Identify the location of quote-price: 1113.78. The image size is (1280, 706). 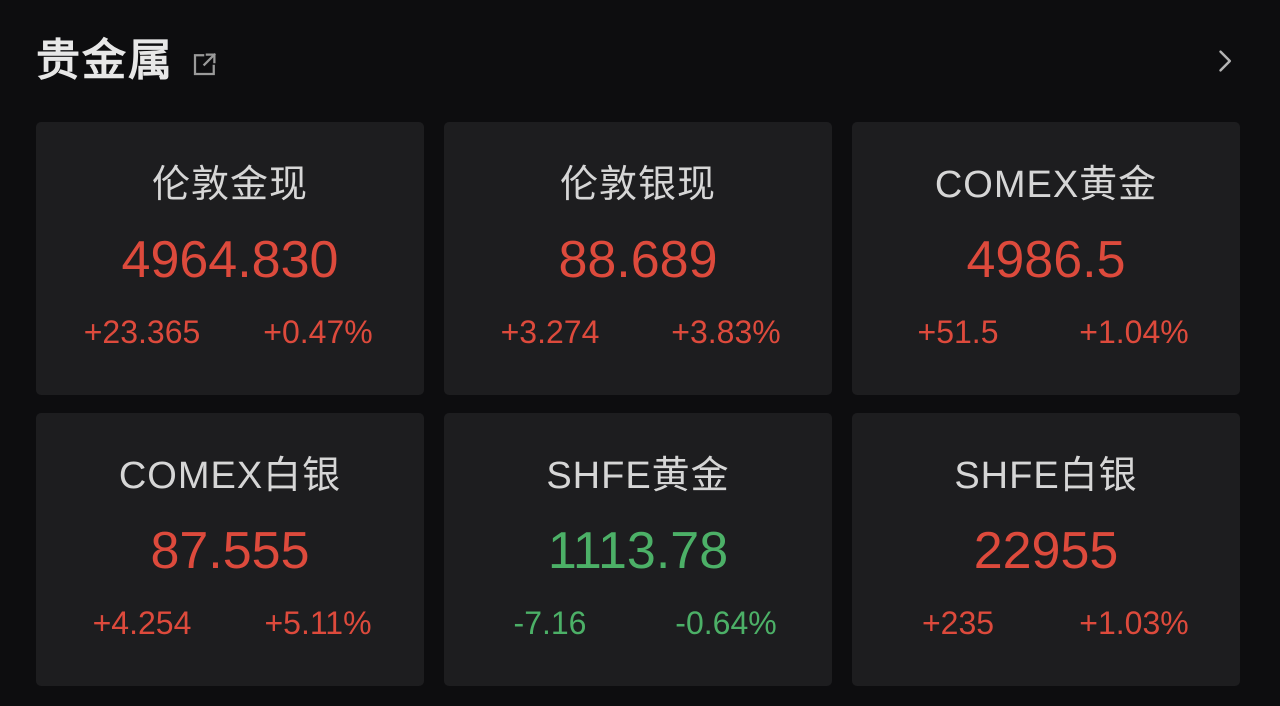
(638, 551).